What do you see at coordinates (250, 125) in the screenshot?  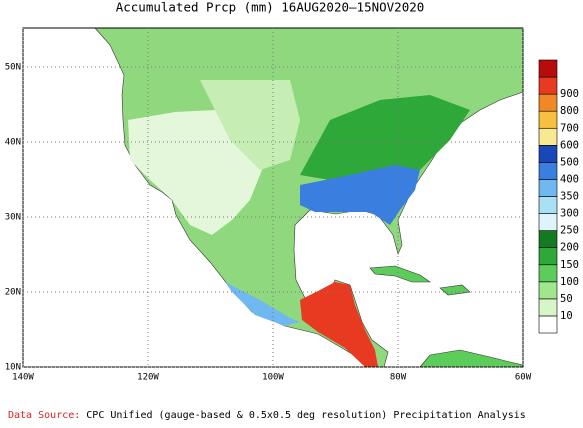 I see `dry-plains` at bounding box center [250, 125].